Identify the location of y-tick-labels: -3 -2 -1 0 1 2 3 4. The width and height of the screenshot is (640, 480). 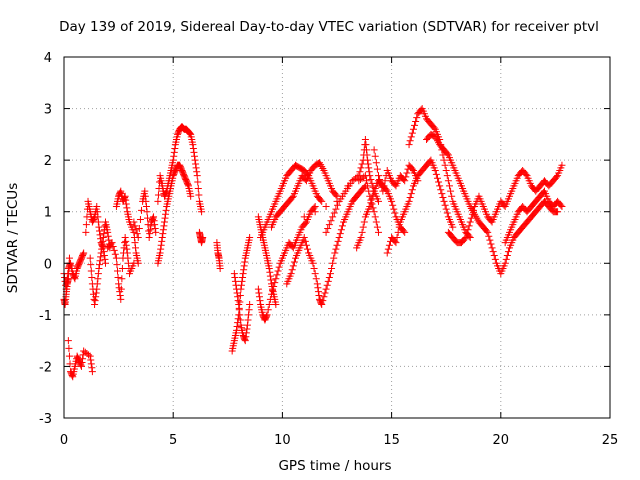
(45, 239).